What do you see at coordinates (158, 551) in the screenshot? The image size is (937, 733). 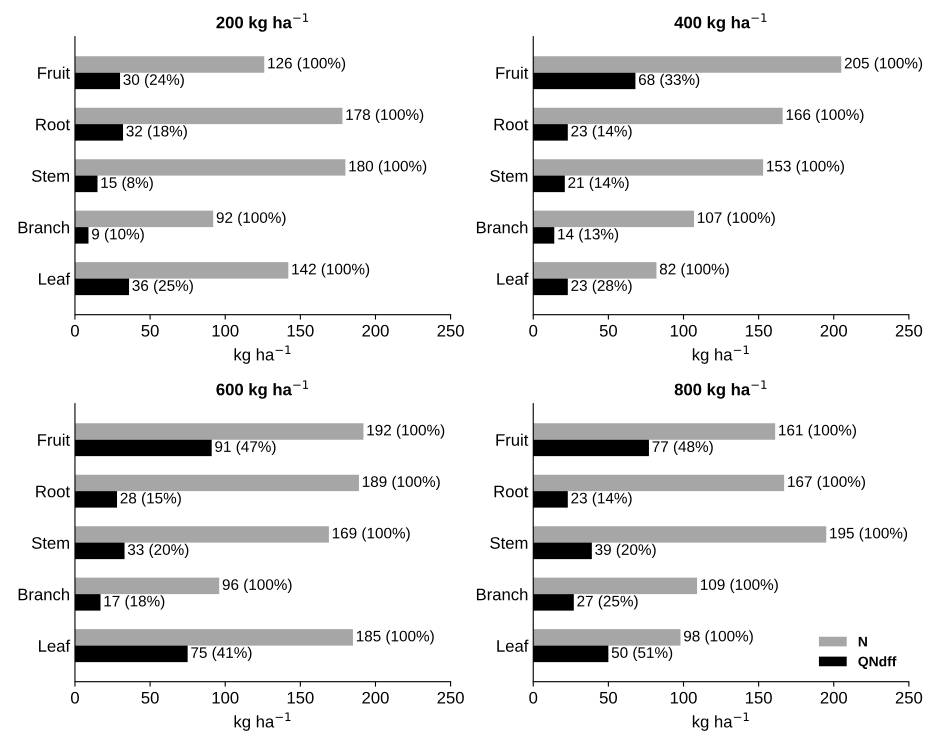 I see `data-label: 33 (20%)` at bounding box center [158, 551].